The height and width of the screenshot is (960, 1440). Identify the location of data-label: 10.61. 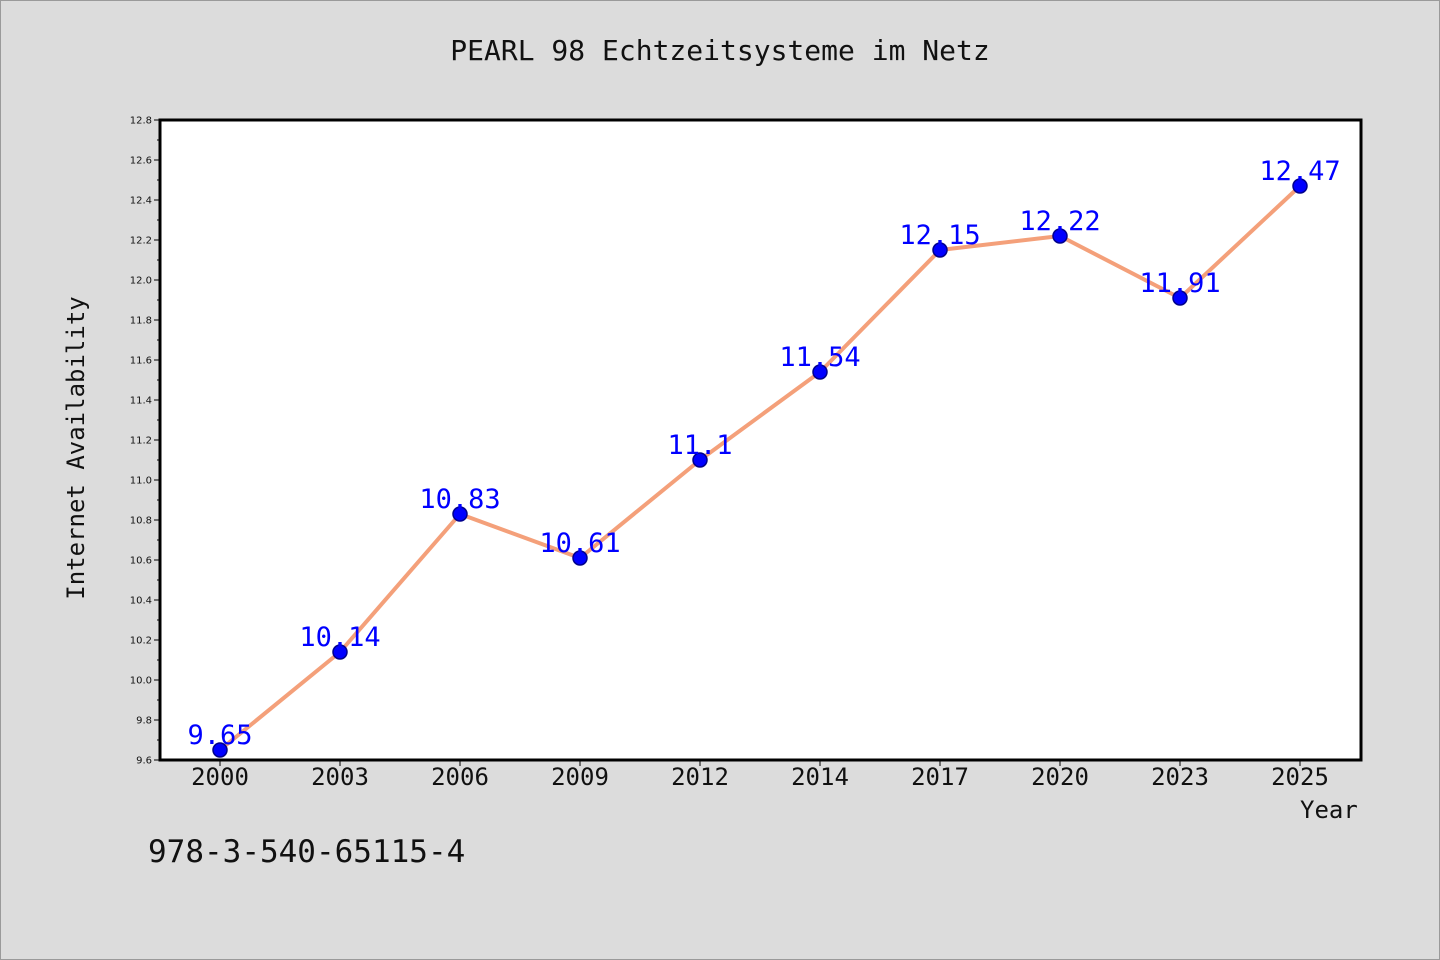
(579, 543).